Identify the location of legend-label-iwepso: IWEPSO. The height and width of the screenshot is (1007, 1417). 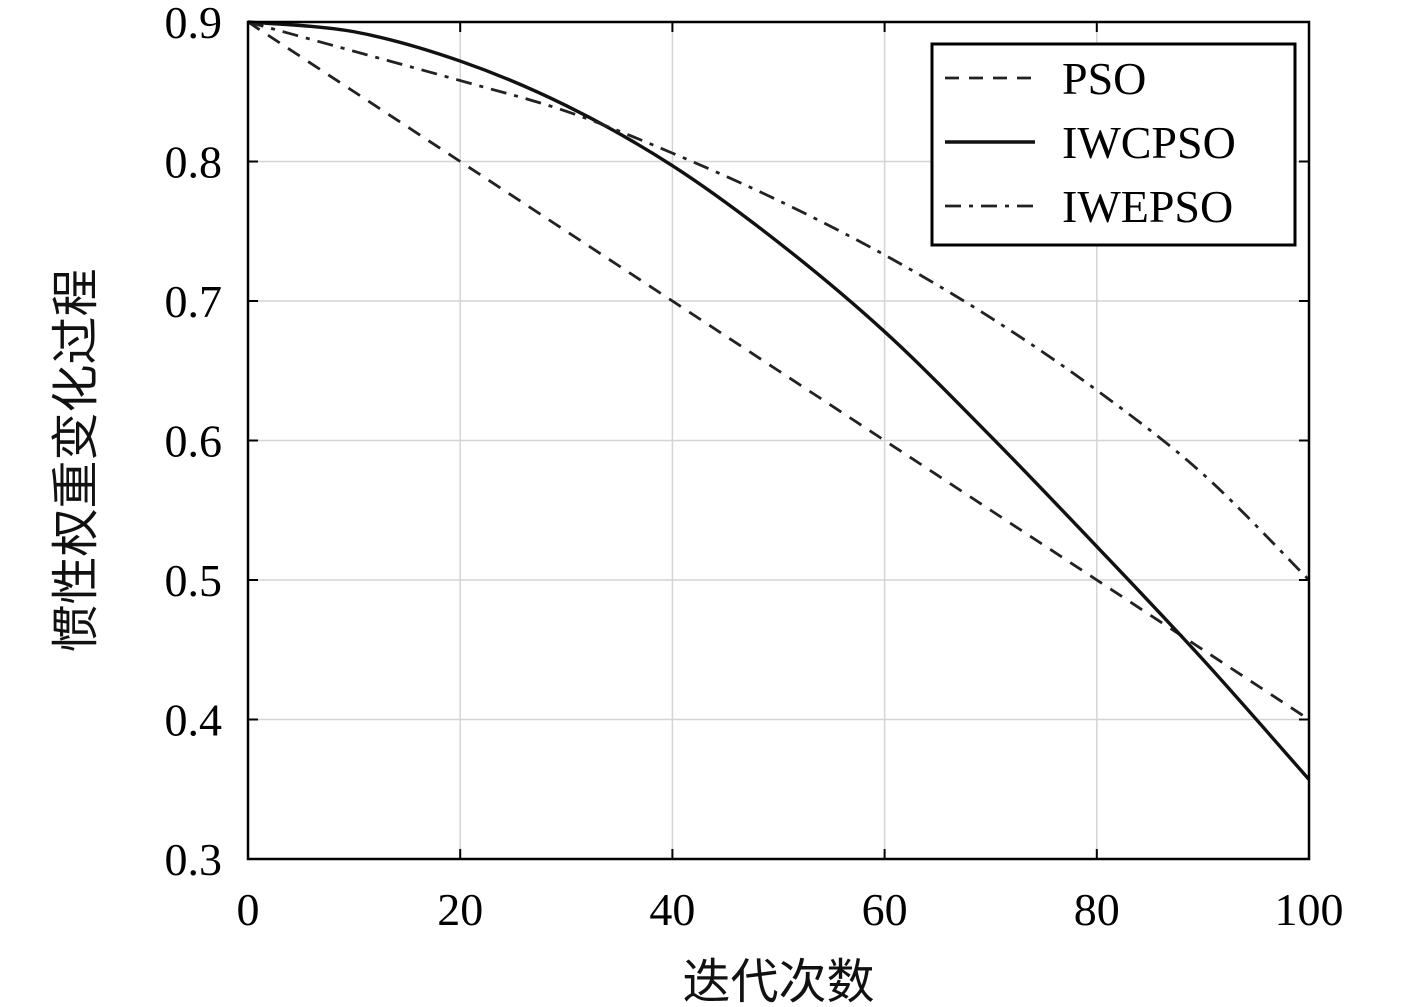
(1147, 206).